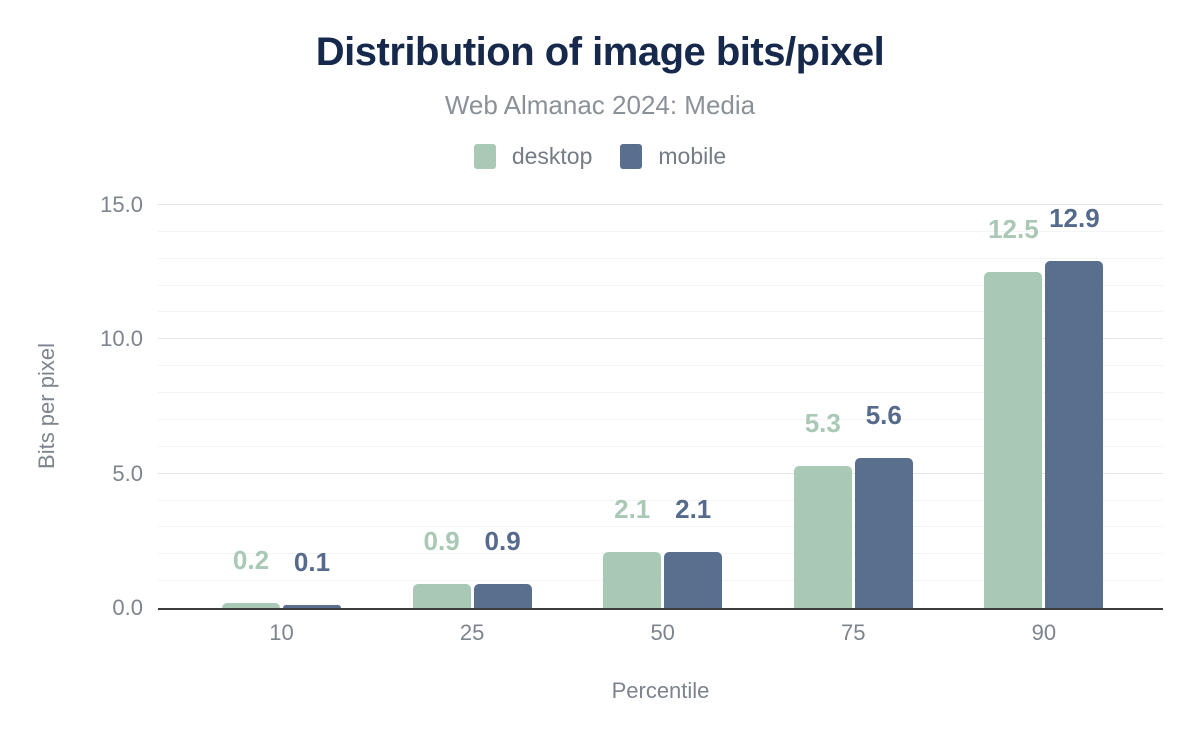 This screenshot has height=742, width=1200. I want to click on bar-desktop-p50, so click(632, 579).